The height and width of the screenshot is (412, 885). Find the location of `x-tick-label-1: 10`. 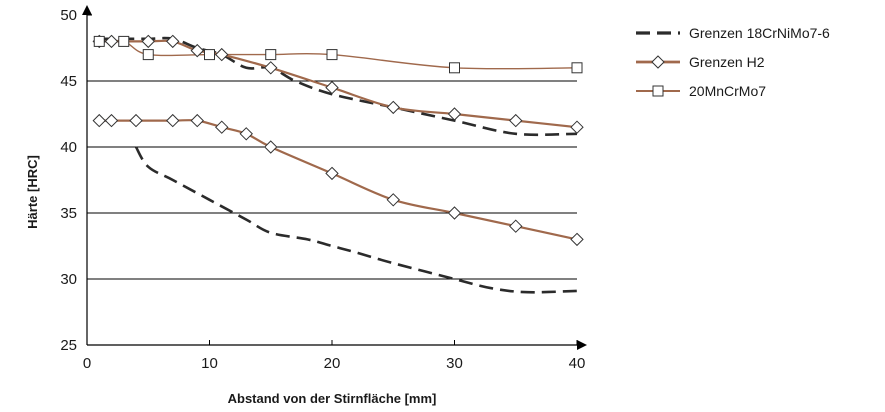

x-tick-label-1: 10 is located at coordinates (209, 363).